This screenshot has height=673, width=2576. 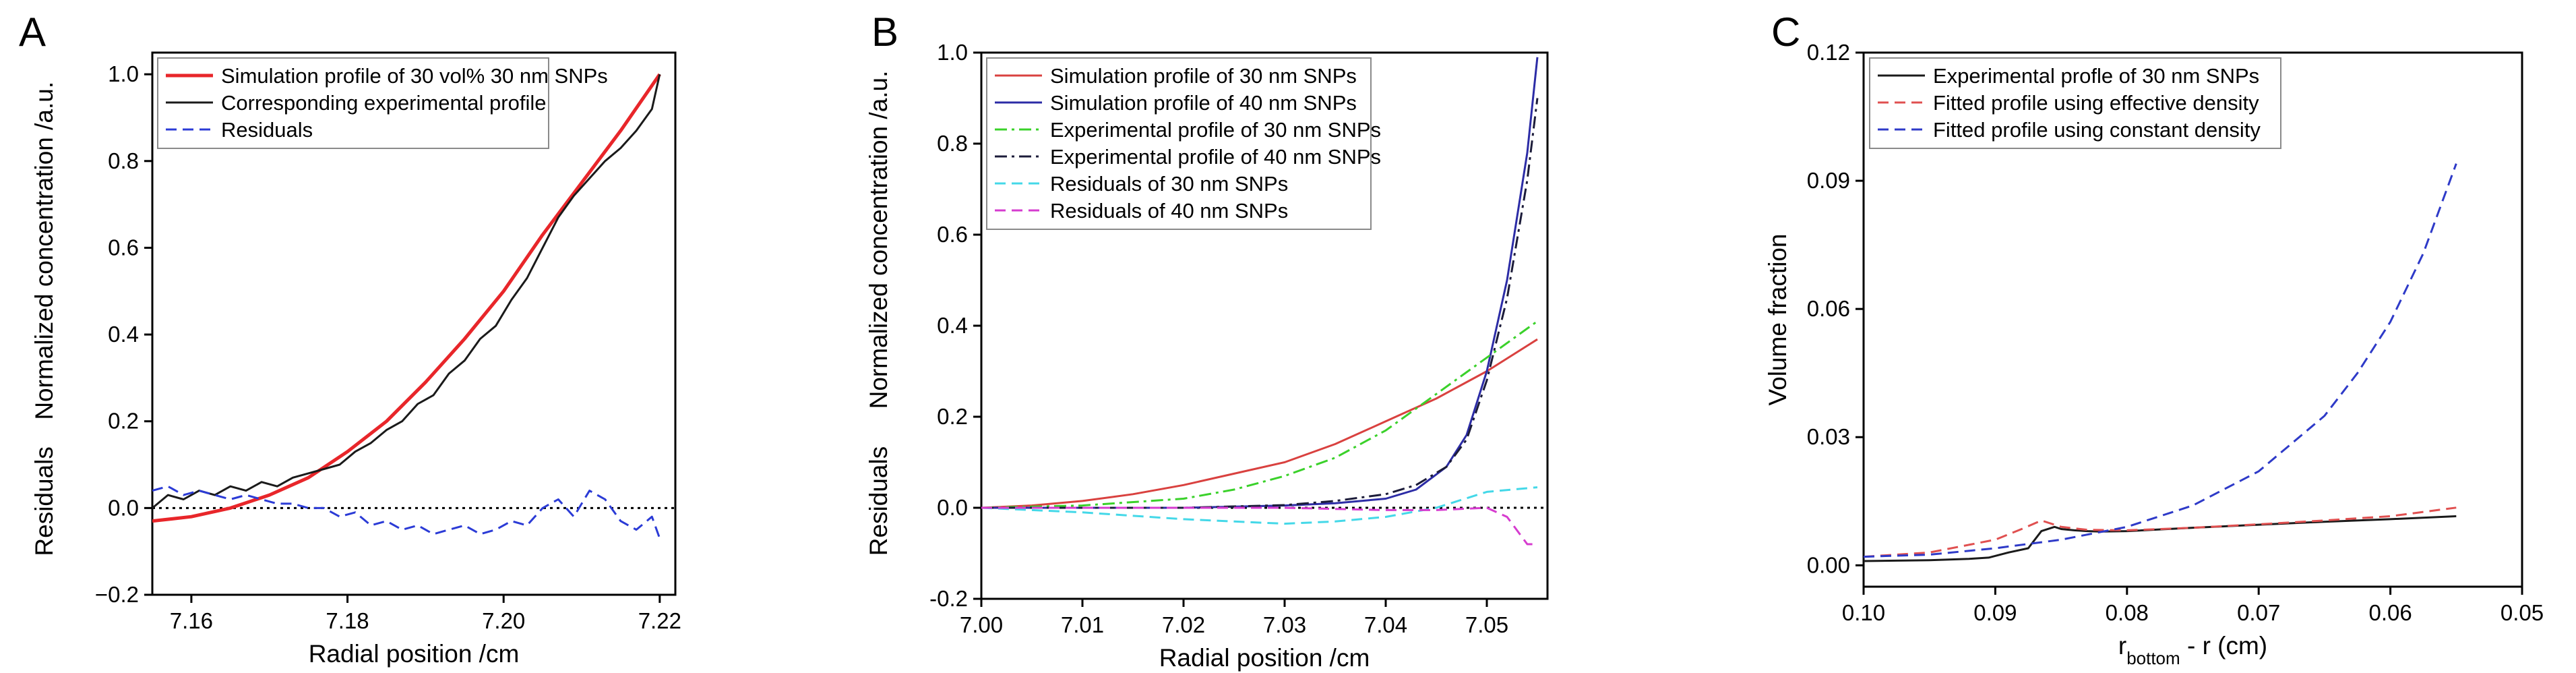 I want to click on panel-c-x-axis-subscript: bottom, so click(x=2153, y=658).